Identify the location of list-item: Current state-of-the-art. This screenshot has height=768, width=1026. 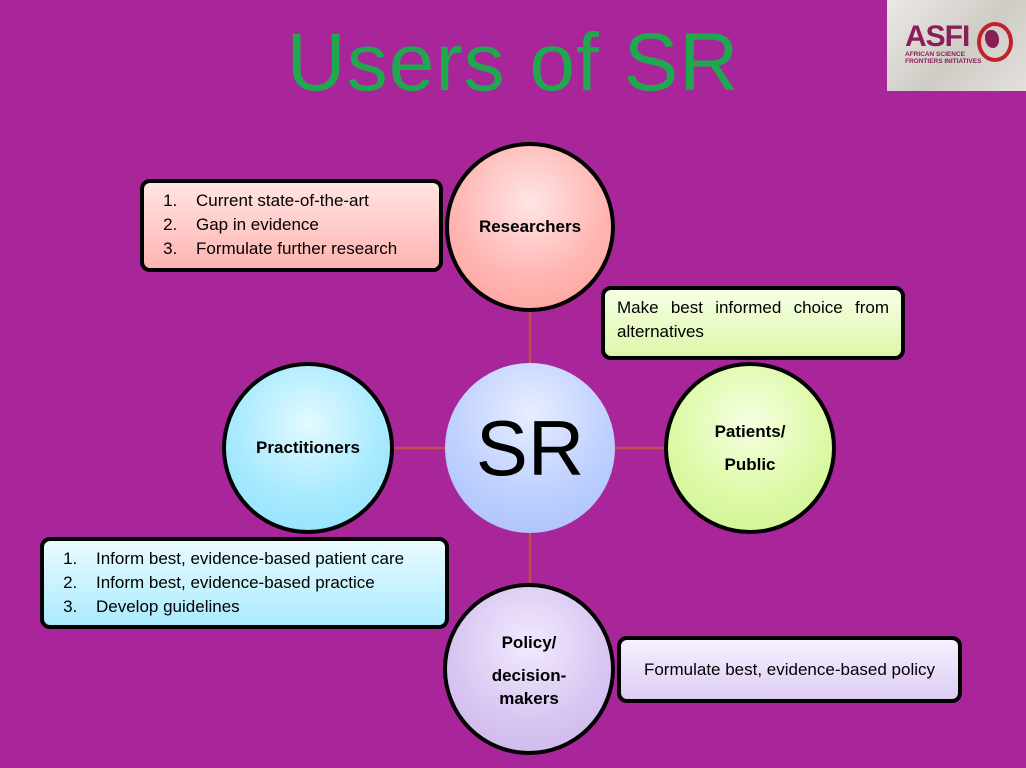
(304, 201).